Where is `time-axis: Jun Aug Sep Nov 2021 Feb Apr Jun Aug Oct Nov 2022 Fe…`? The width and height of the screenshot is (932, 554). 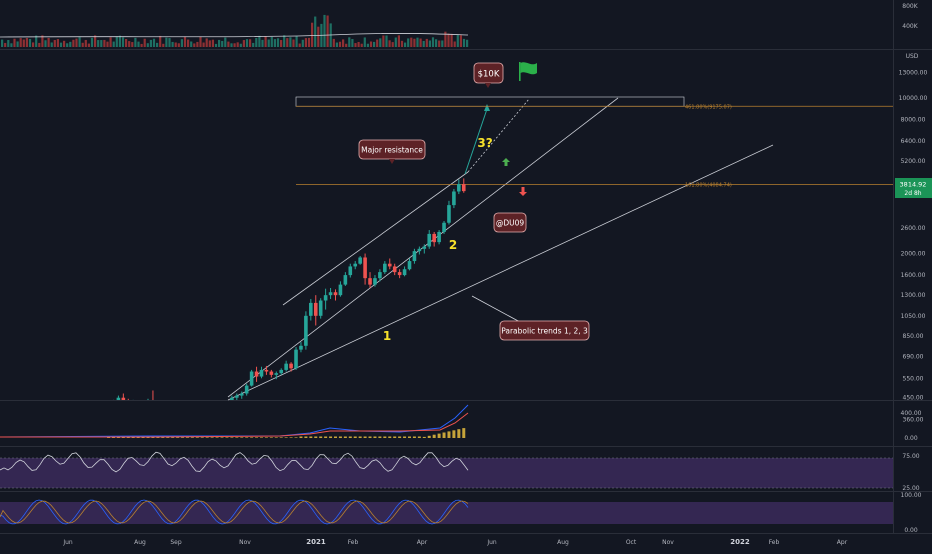
time-axis: Jun Aug Sep Nov 2021 Feb Apr Jun Aug Oct Nov 2022 Fe… is located at coordinates (454, 542).